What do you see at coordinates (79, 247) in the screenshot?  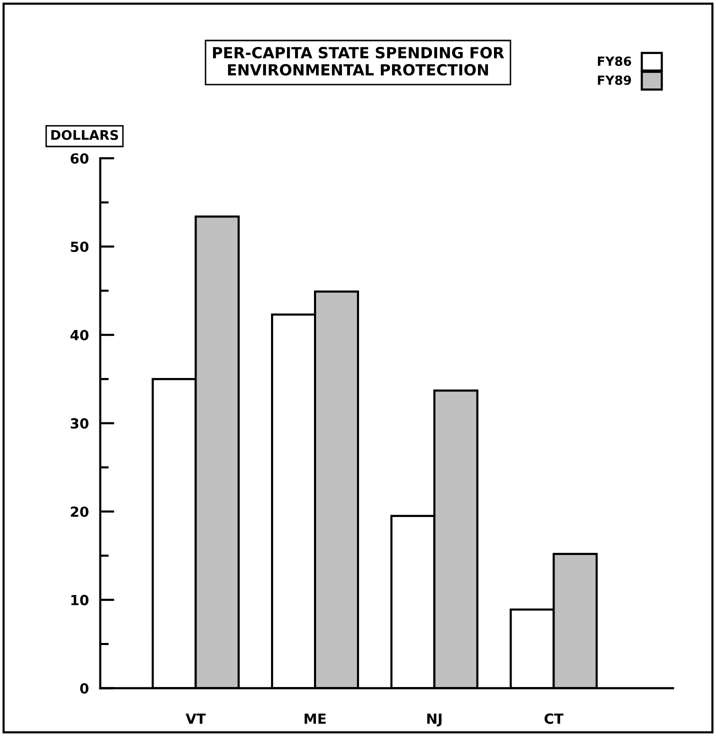 I see `y-tick-label: 50` at bounding box center [79, 247].